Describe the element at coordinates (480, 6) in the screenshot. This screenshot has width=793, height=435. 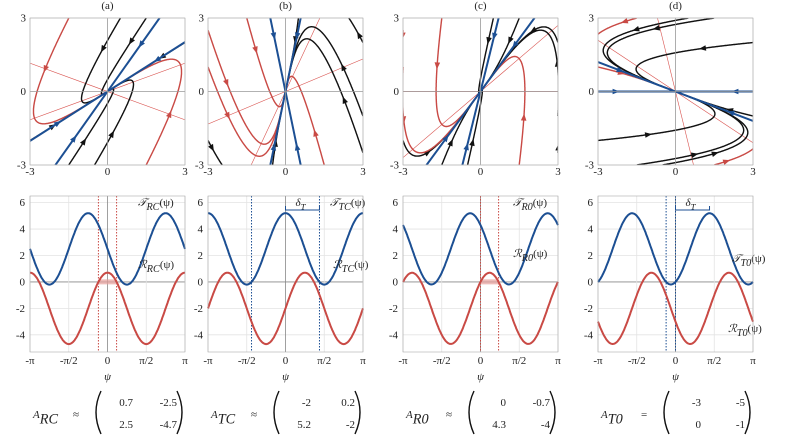
I see `panel-label: (c)` at that location.